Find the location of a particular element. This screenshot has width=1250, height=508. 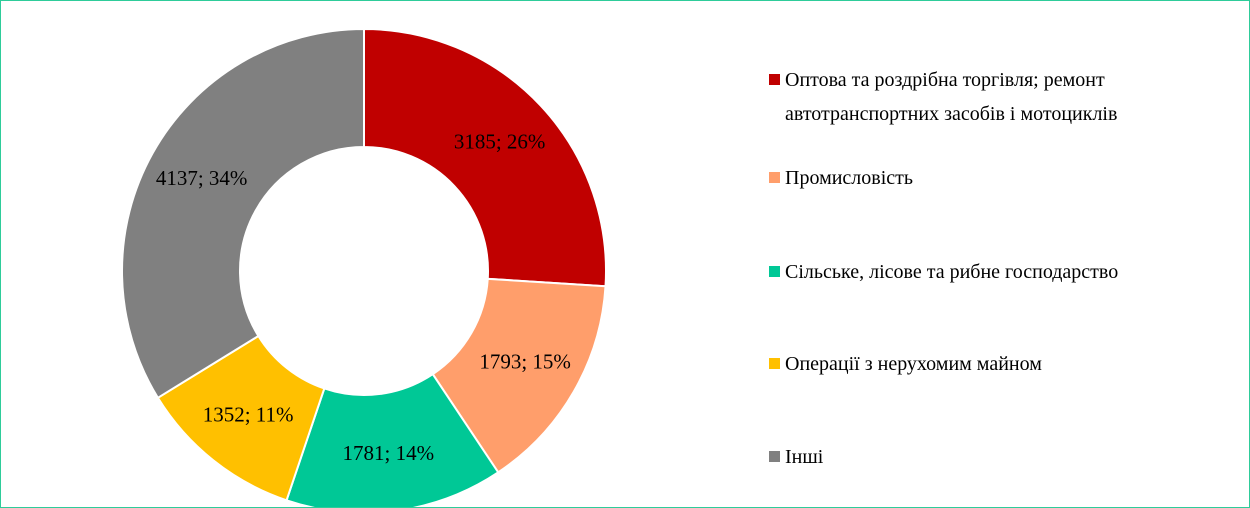

legend-item: Інші is located at coordinates (1009, 457).